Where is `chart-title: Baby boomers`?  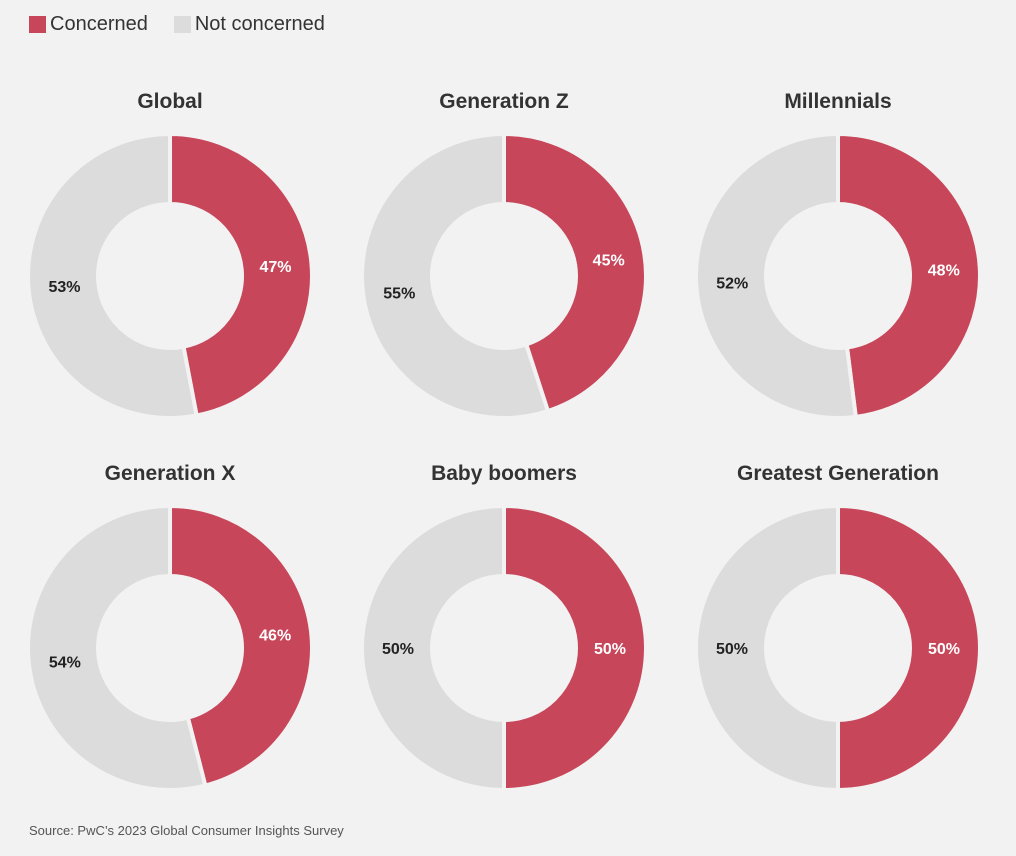 chart-title: Baby boomers is located at coordinates (504, 473).